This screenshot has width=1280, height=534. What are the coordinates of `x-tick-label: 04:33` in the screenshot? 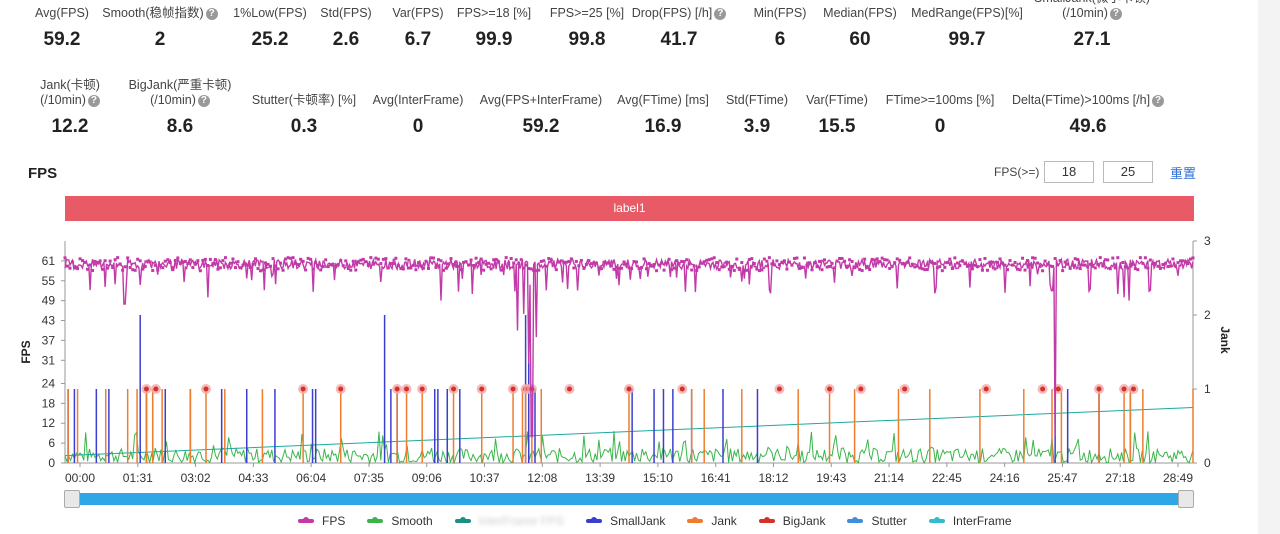 It's located at (253, 478).